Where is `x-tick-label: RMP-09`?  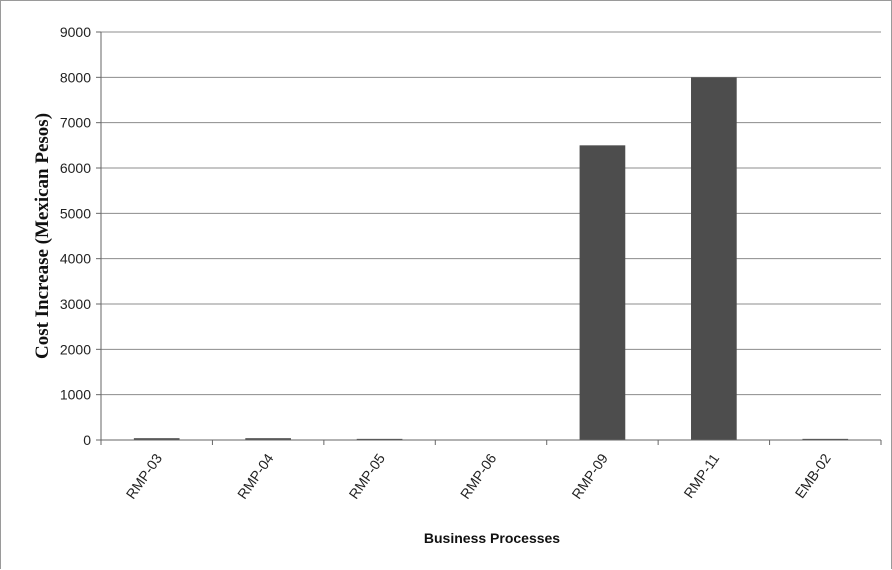 x-tick-label: RMP-09 is located at coordinates (589, 475).